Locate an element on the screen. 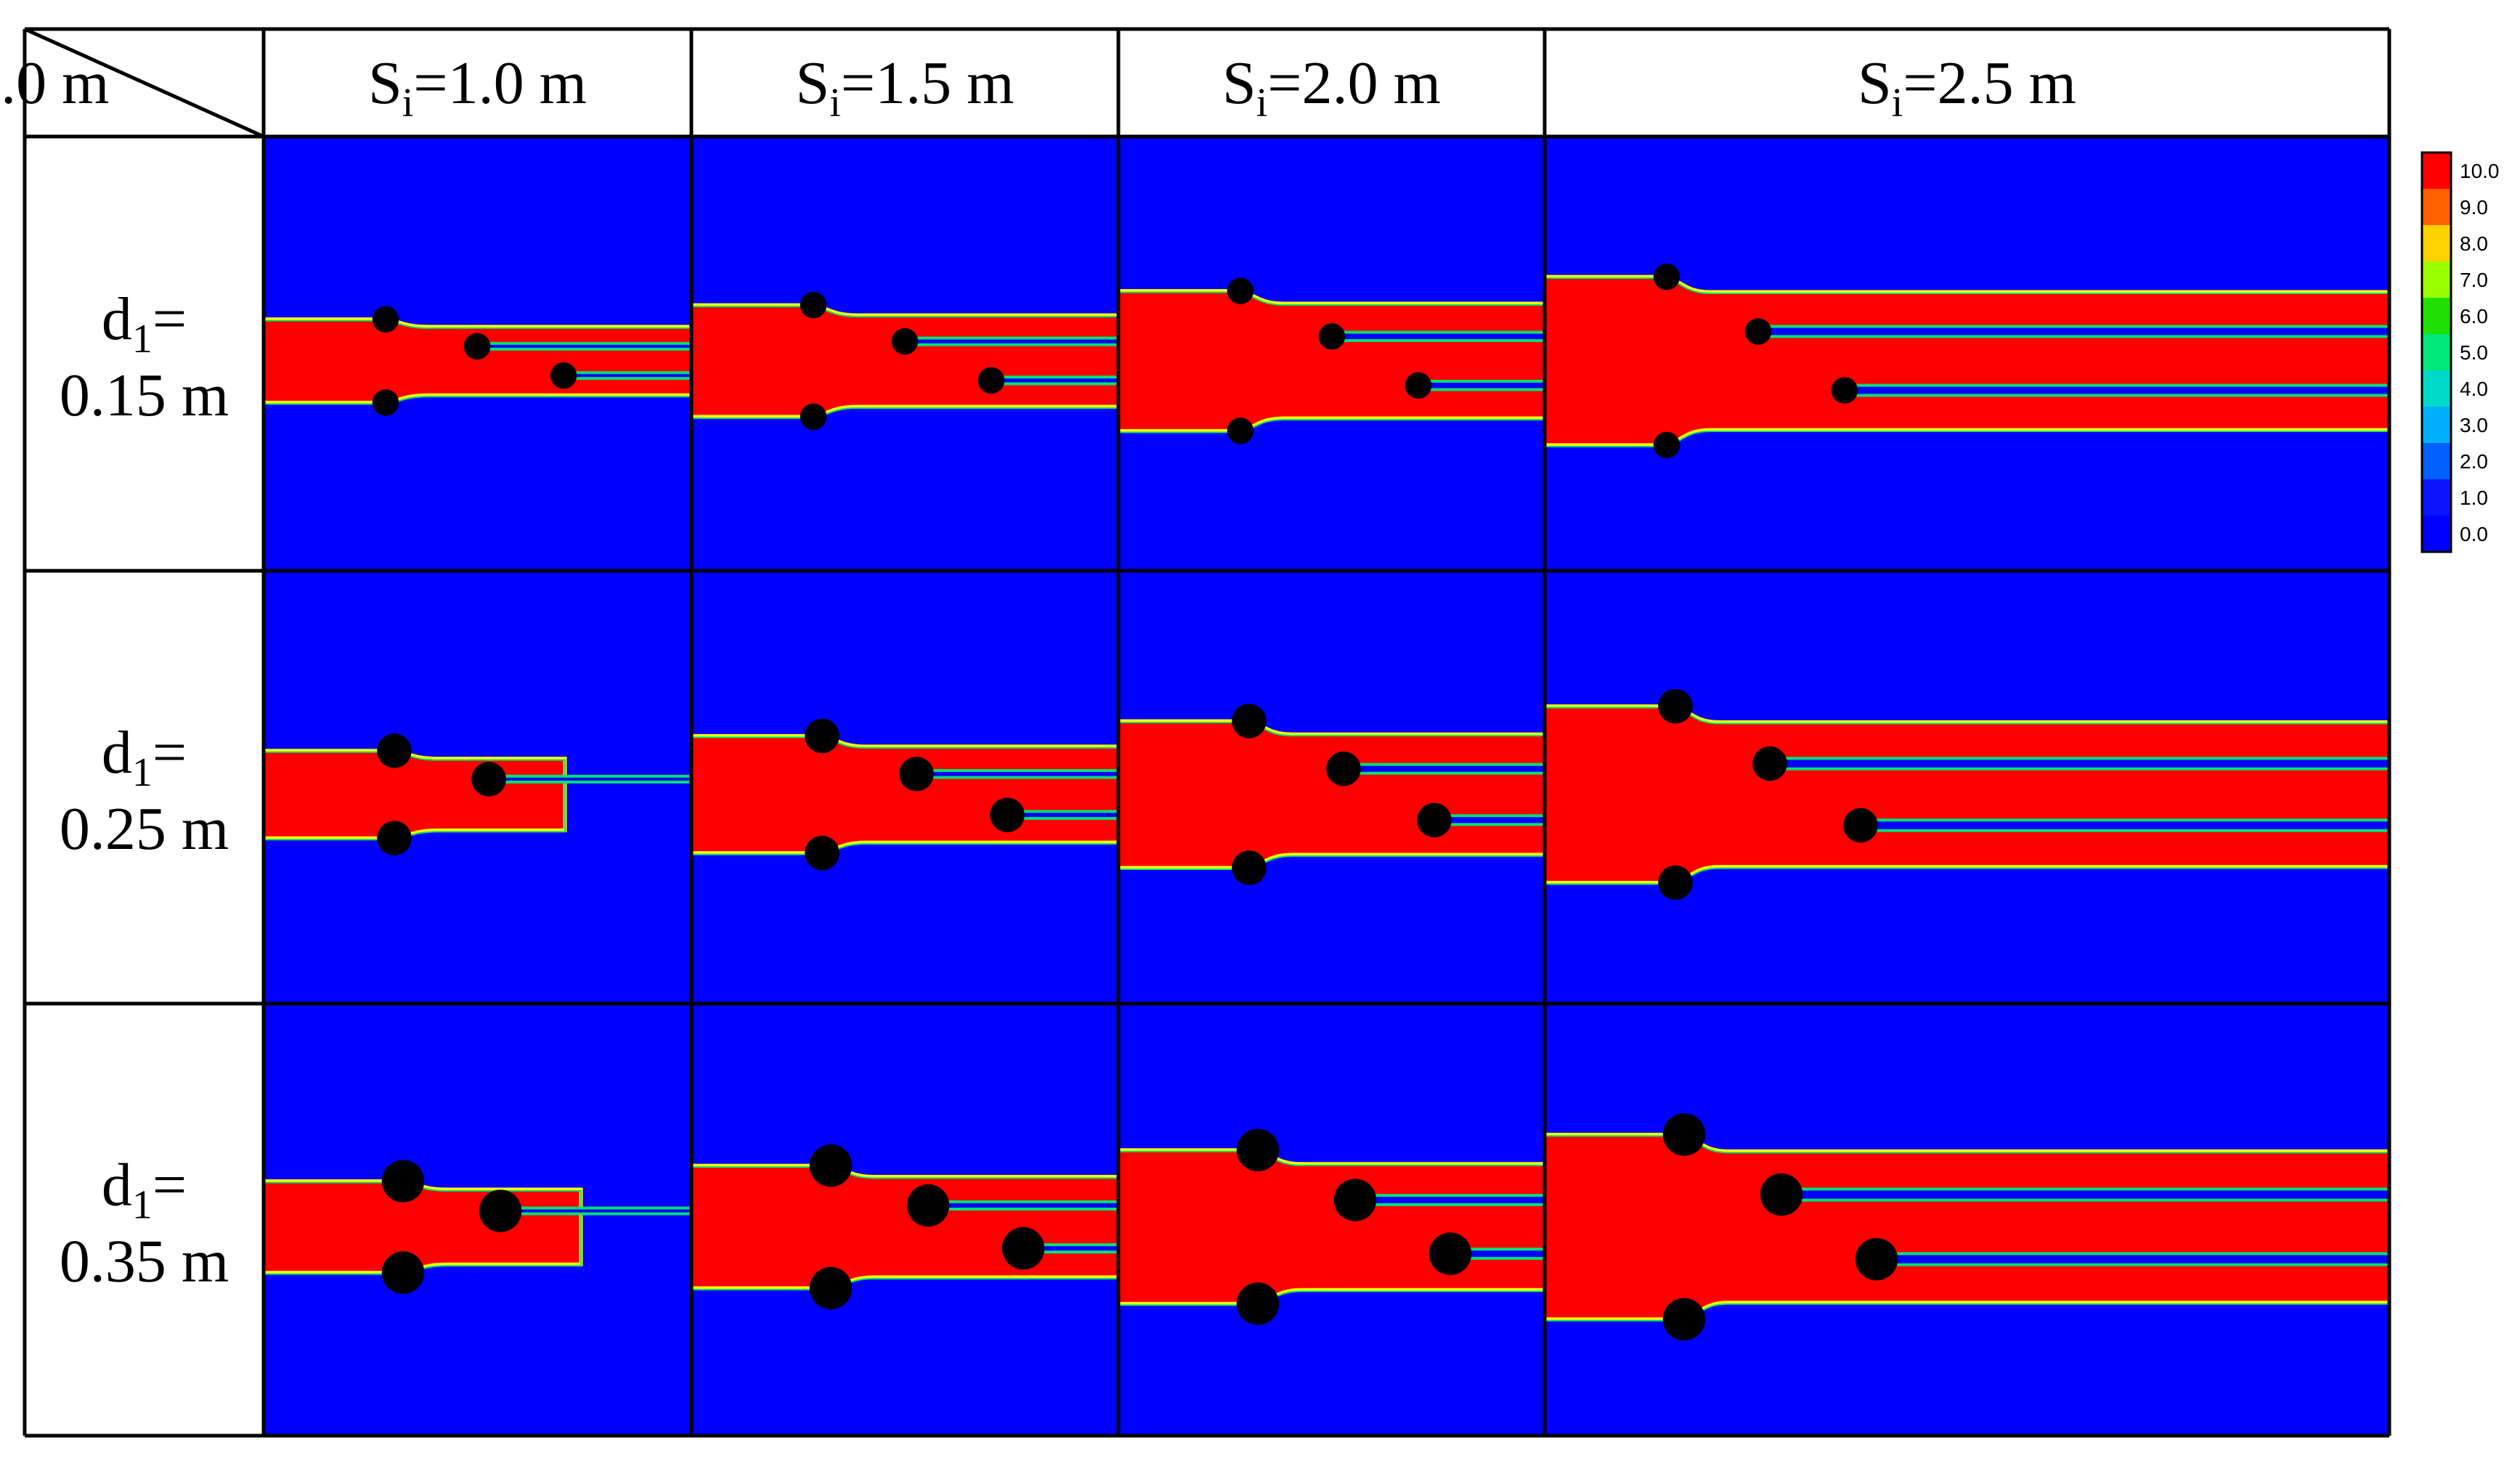 The height and width of the screenshot is (1464, 2520). column-header: Si=3.0 m is located at coordinates (55, 87).